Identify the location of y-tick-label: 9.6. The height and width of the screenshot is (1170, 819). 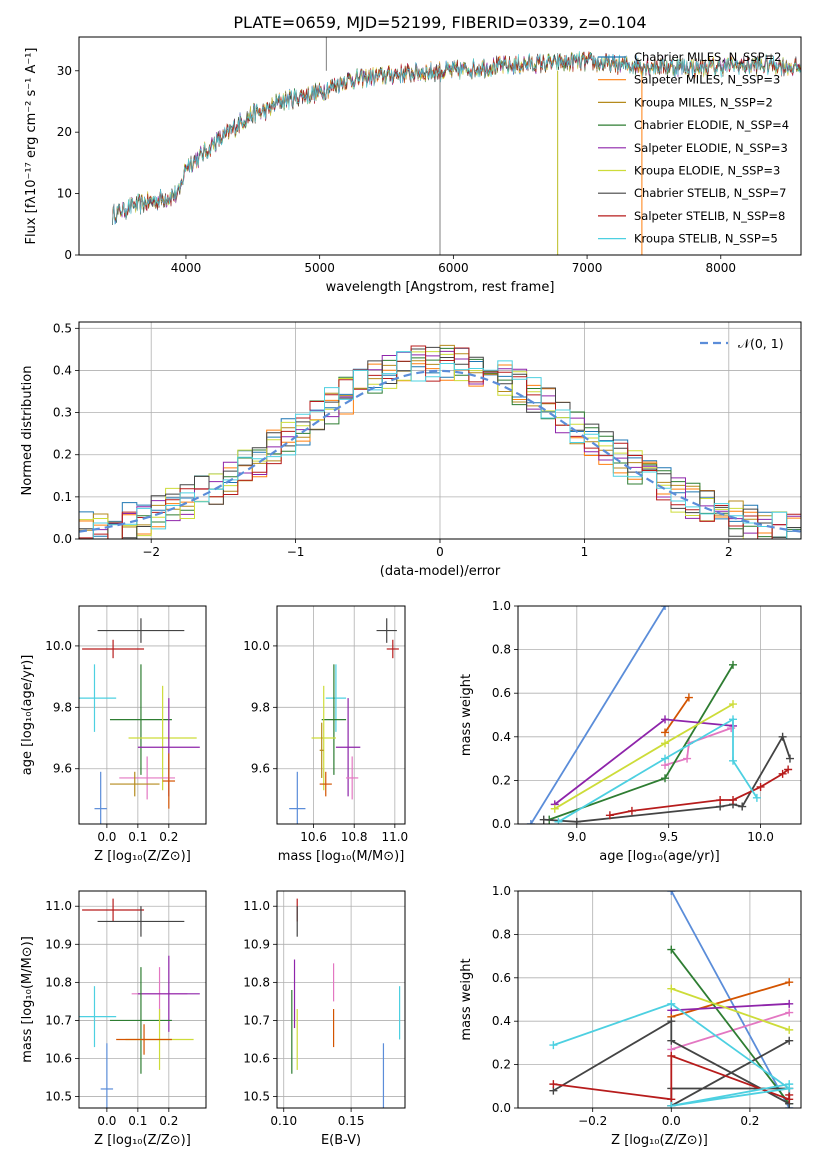
(62, 769).